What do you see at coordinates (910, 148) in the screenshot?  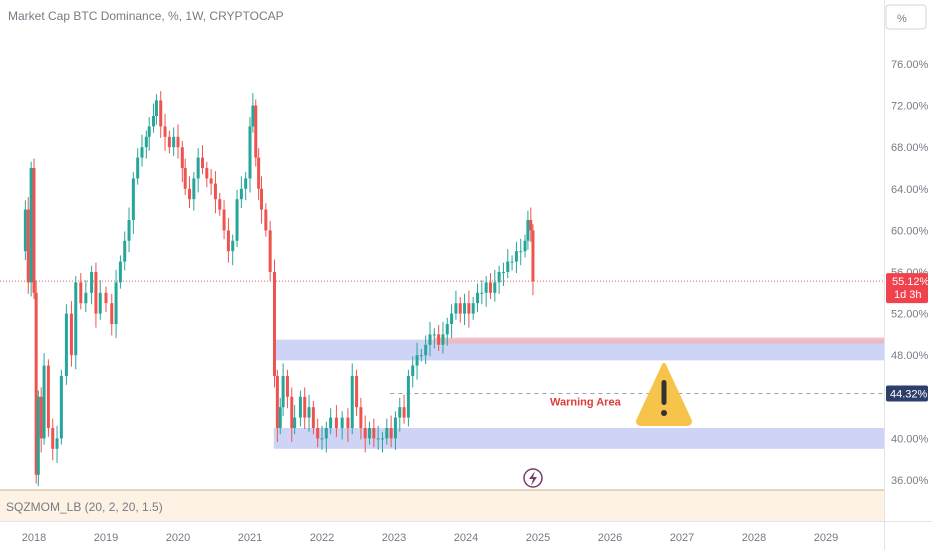 I see `y-tick-label-2: 68.00%` at bounding box center [910, 148].